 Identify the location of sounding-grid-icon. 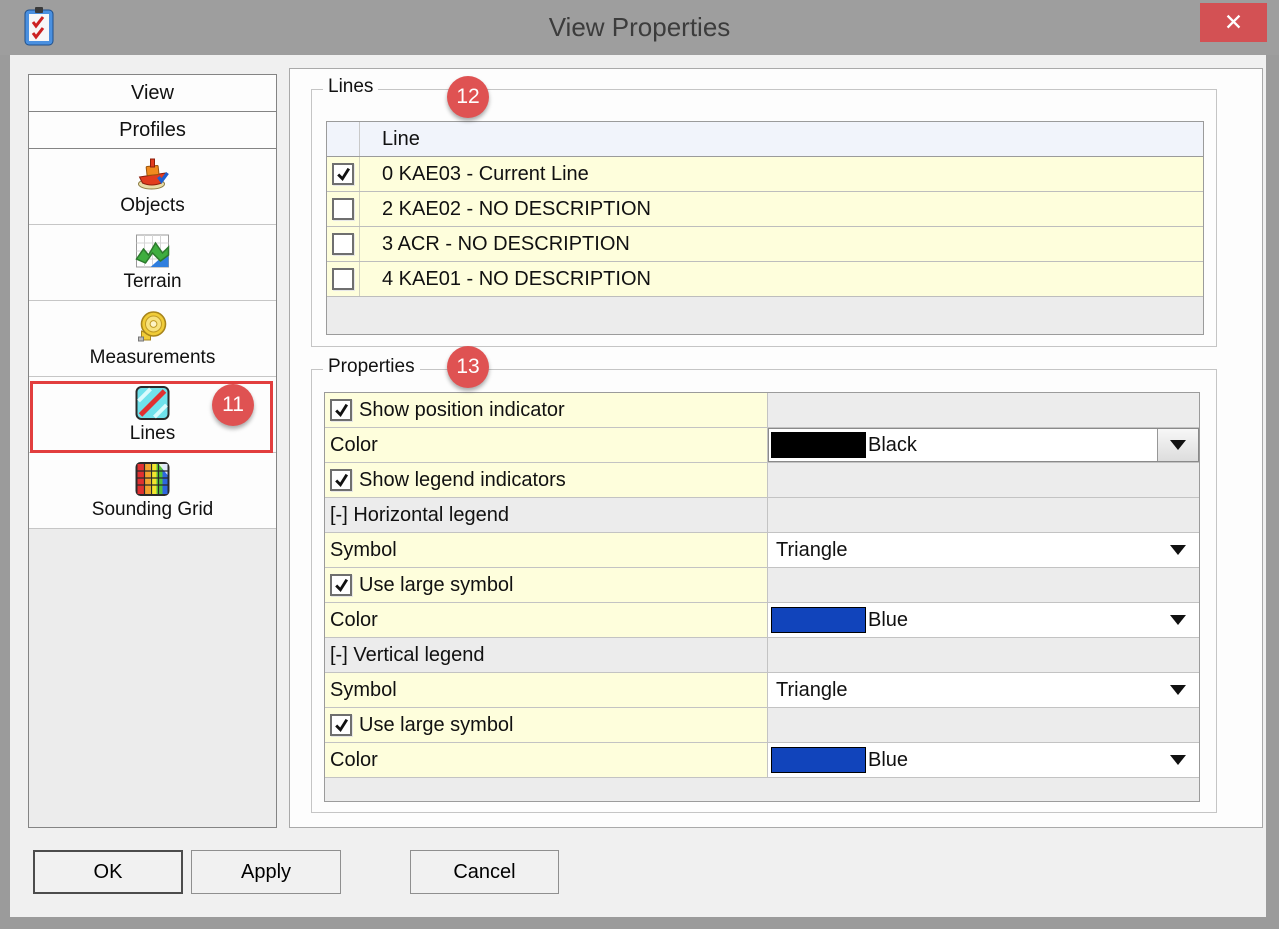
(152, 478).